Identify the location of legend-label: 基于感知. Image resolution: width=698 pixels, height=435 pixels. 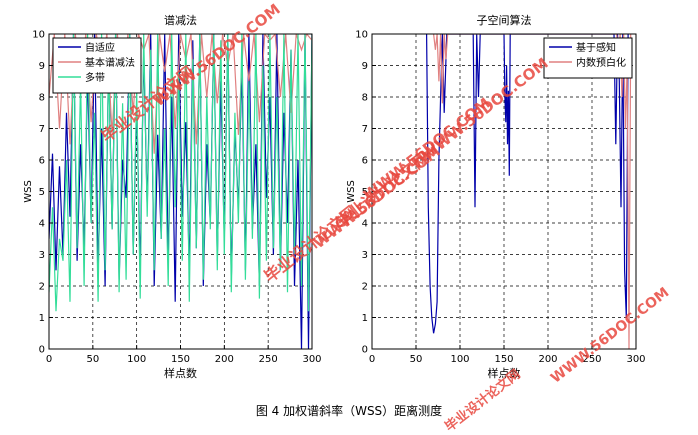
(596, 47).